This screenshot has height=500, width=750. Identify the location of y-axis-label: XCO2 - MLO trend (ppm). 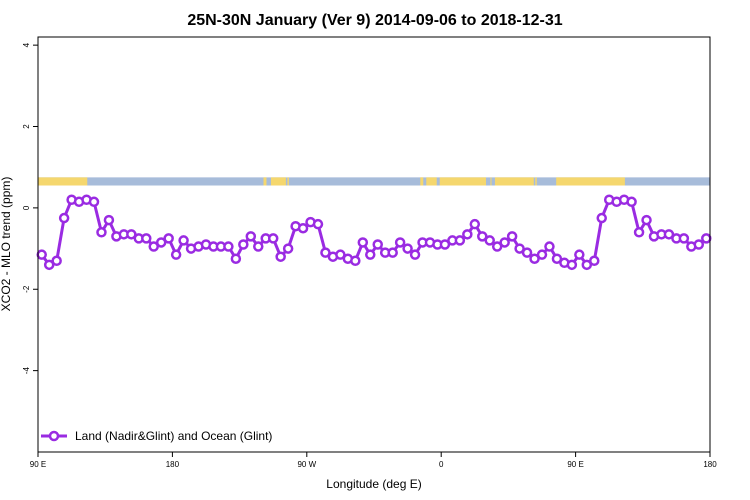
(6, 244).